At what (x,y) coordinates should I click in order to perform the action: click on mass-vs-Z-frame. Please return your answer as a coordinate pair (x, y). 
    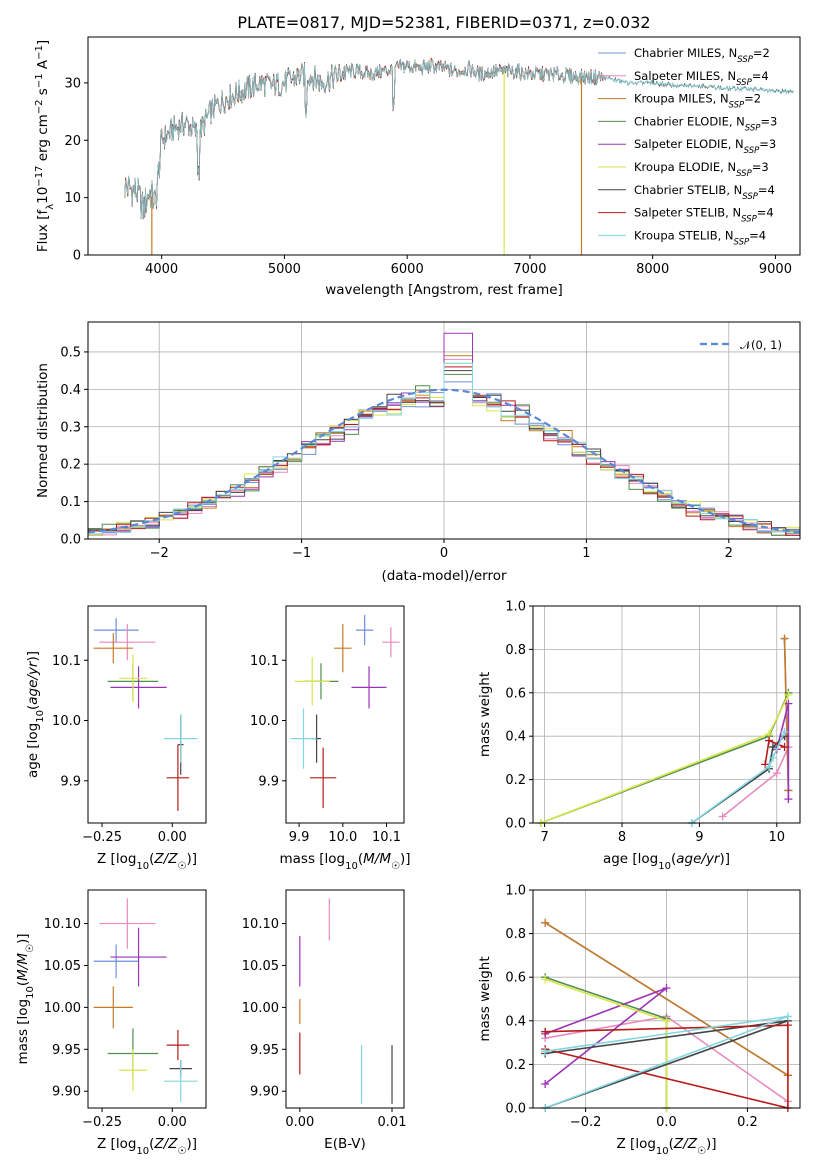
    Looking at the image, I should click on (147, 999).